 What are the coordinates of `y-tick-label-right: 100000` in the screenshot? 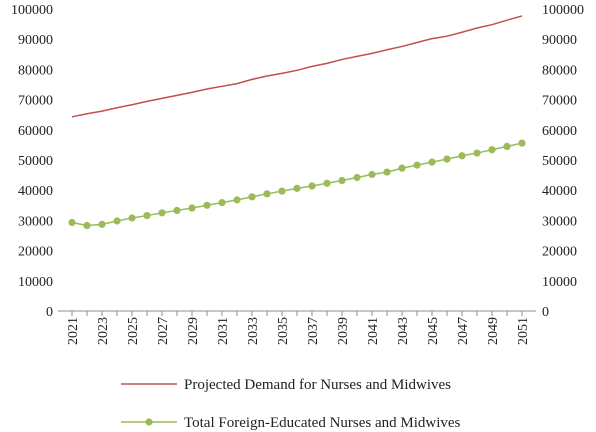 It's located at (563, 10).